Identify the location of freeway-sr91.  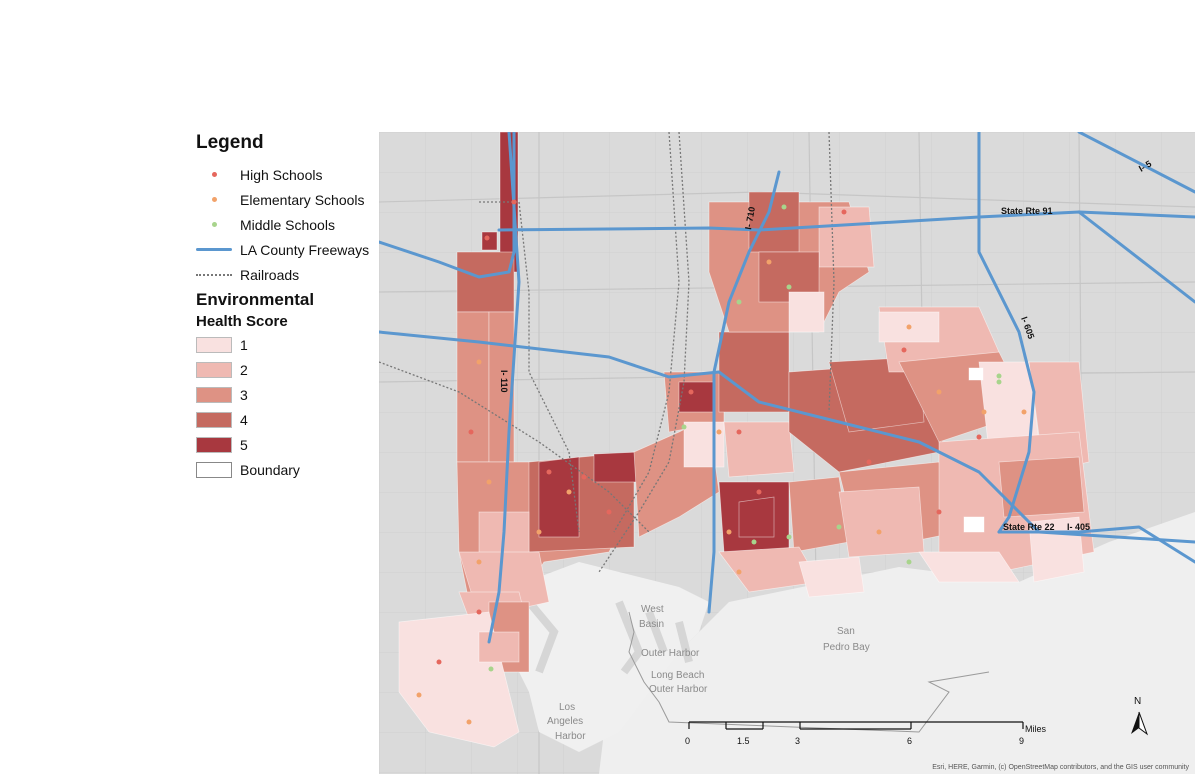
(846, 221).